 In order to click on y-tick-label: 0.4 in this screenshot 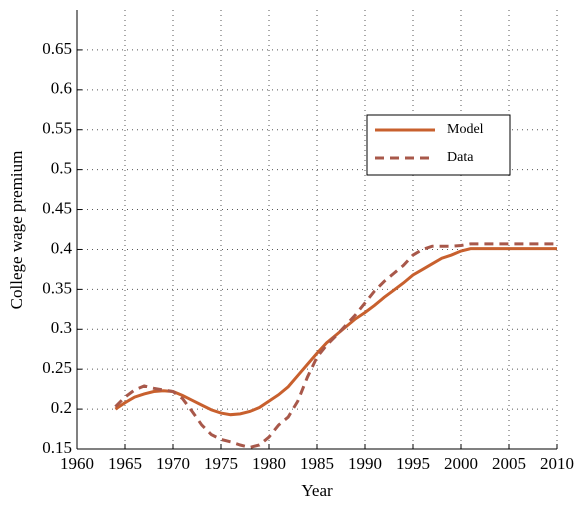, I will do `click(62, 247)`.